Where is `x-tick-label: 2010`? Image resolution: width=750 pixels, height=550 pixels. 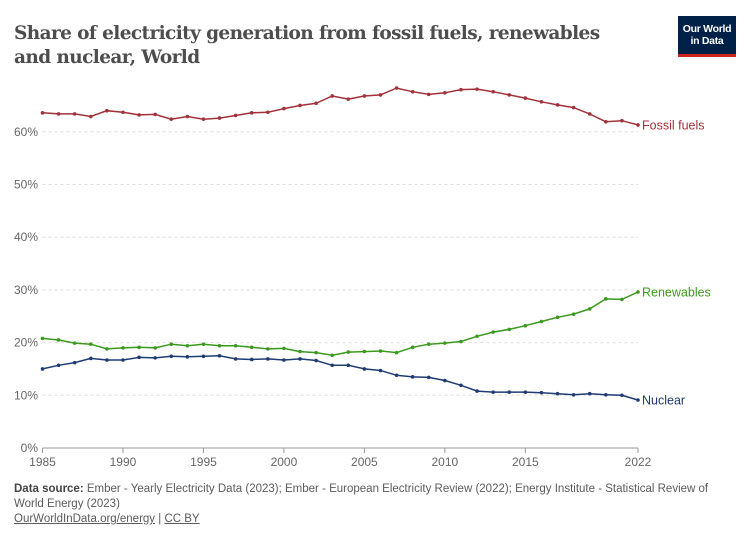 x-tick-label: 2010 is located at coordinates (445, 462).